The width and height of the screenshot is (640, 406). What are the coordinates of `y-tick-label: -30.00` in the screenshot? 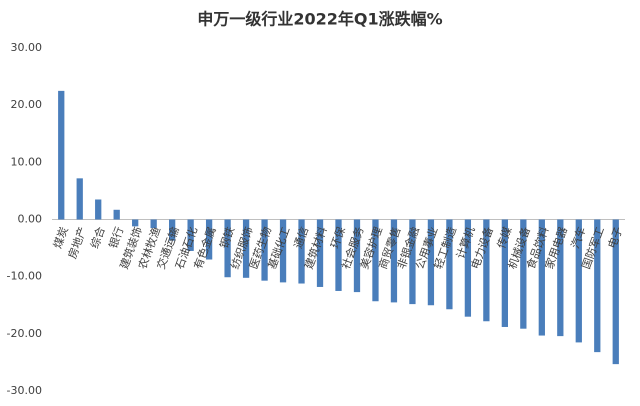 It's located at (24, 390).